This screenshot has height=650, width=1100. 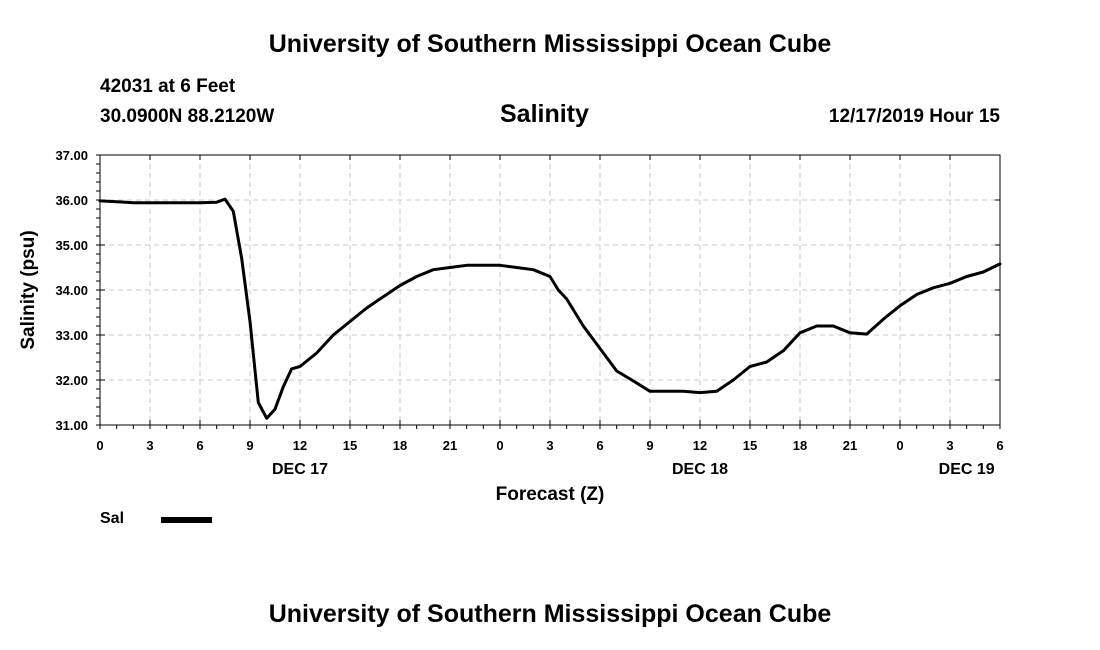 What do you see at coordinates (550, 494) in the screenshot?
I see `x-axis-title: Forecast (Z)` at bounding box center [550, 494].